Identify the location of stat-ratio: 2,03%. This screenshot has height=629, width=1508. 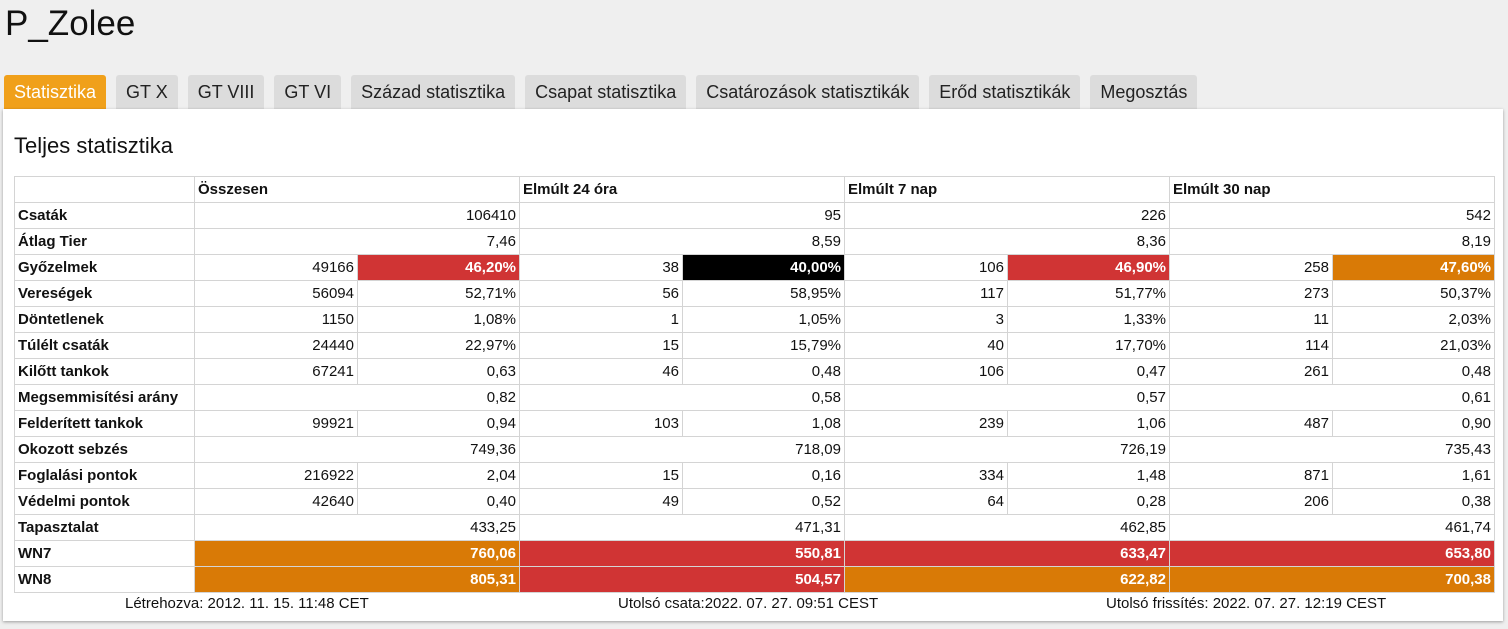
(1413, 319).